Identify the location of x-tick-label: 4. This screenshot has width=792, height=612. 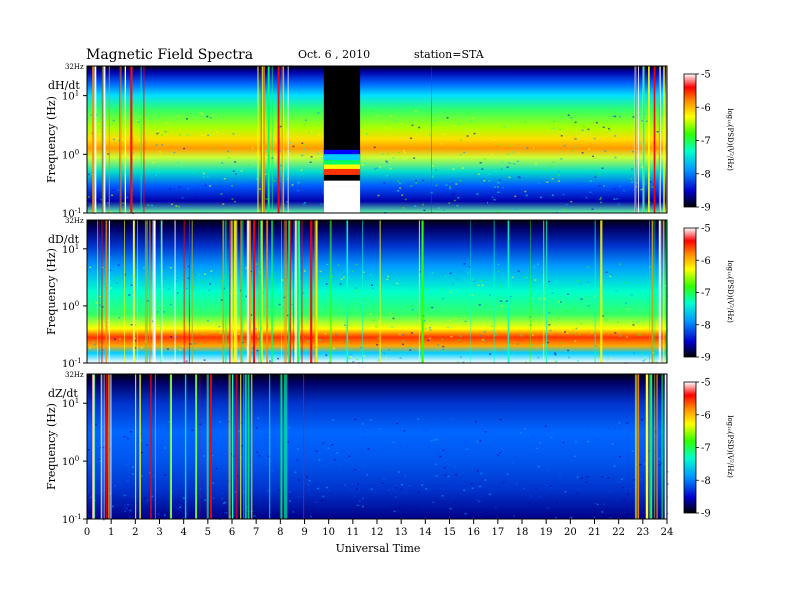
(183, 532).